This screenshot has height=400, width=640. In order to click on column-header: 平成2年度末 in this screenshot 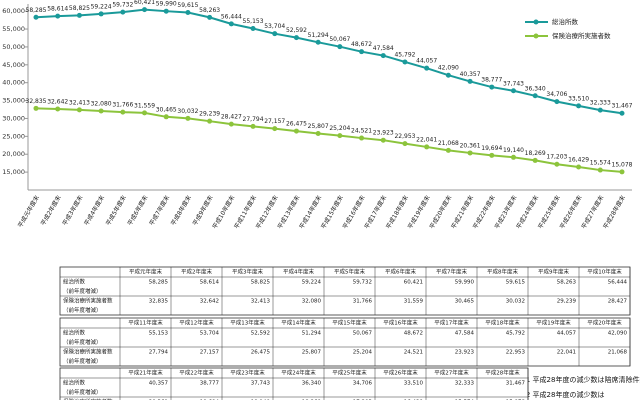, I will do `click(196, 272)`.